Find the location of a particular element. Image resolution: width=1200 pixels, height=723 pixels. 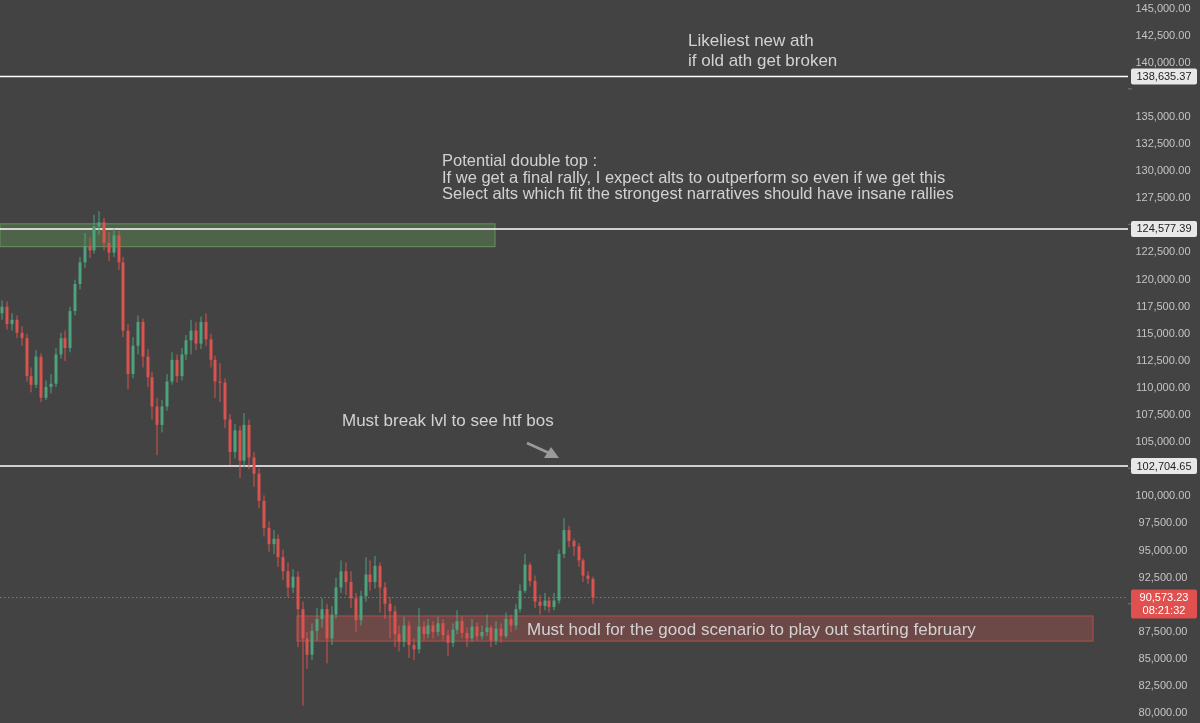

y-tick-label: 142,500.00 is located at coordinates (1163, 34).